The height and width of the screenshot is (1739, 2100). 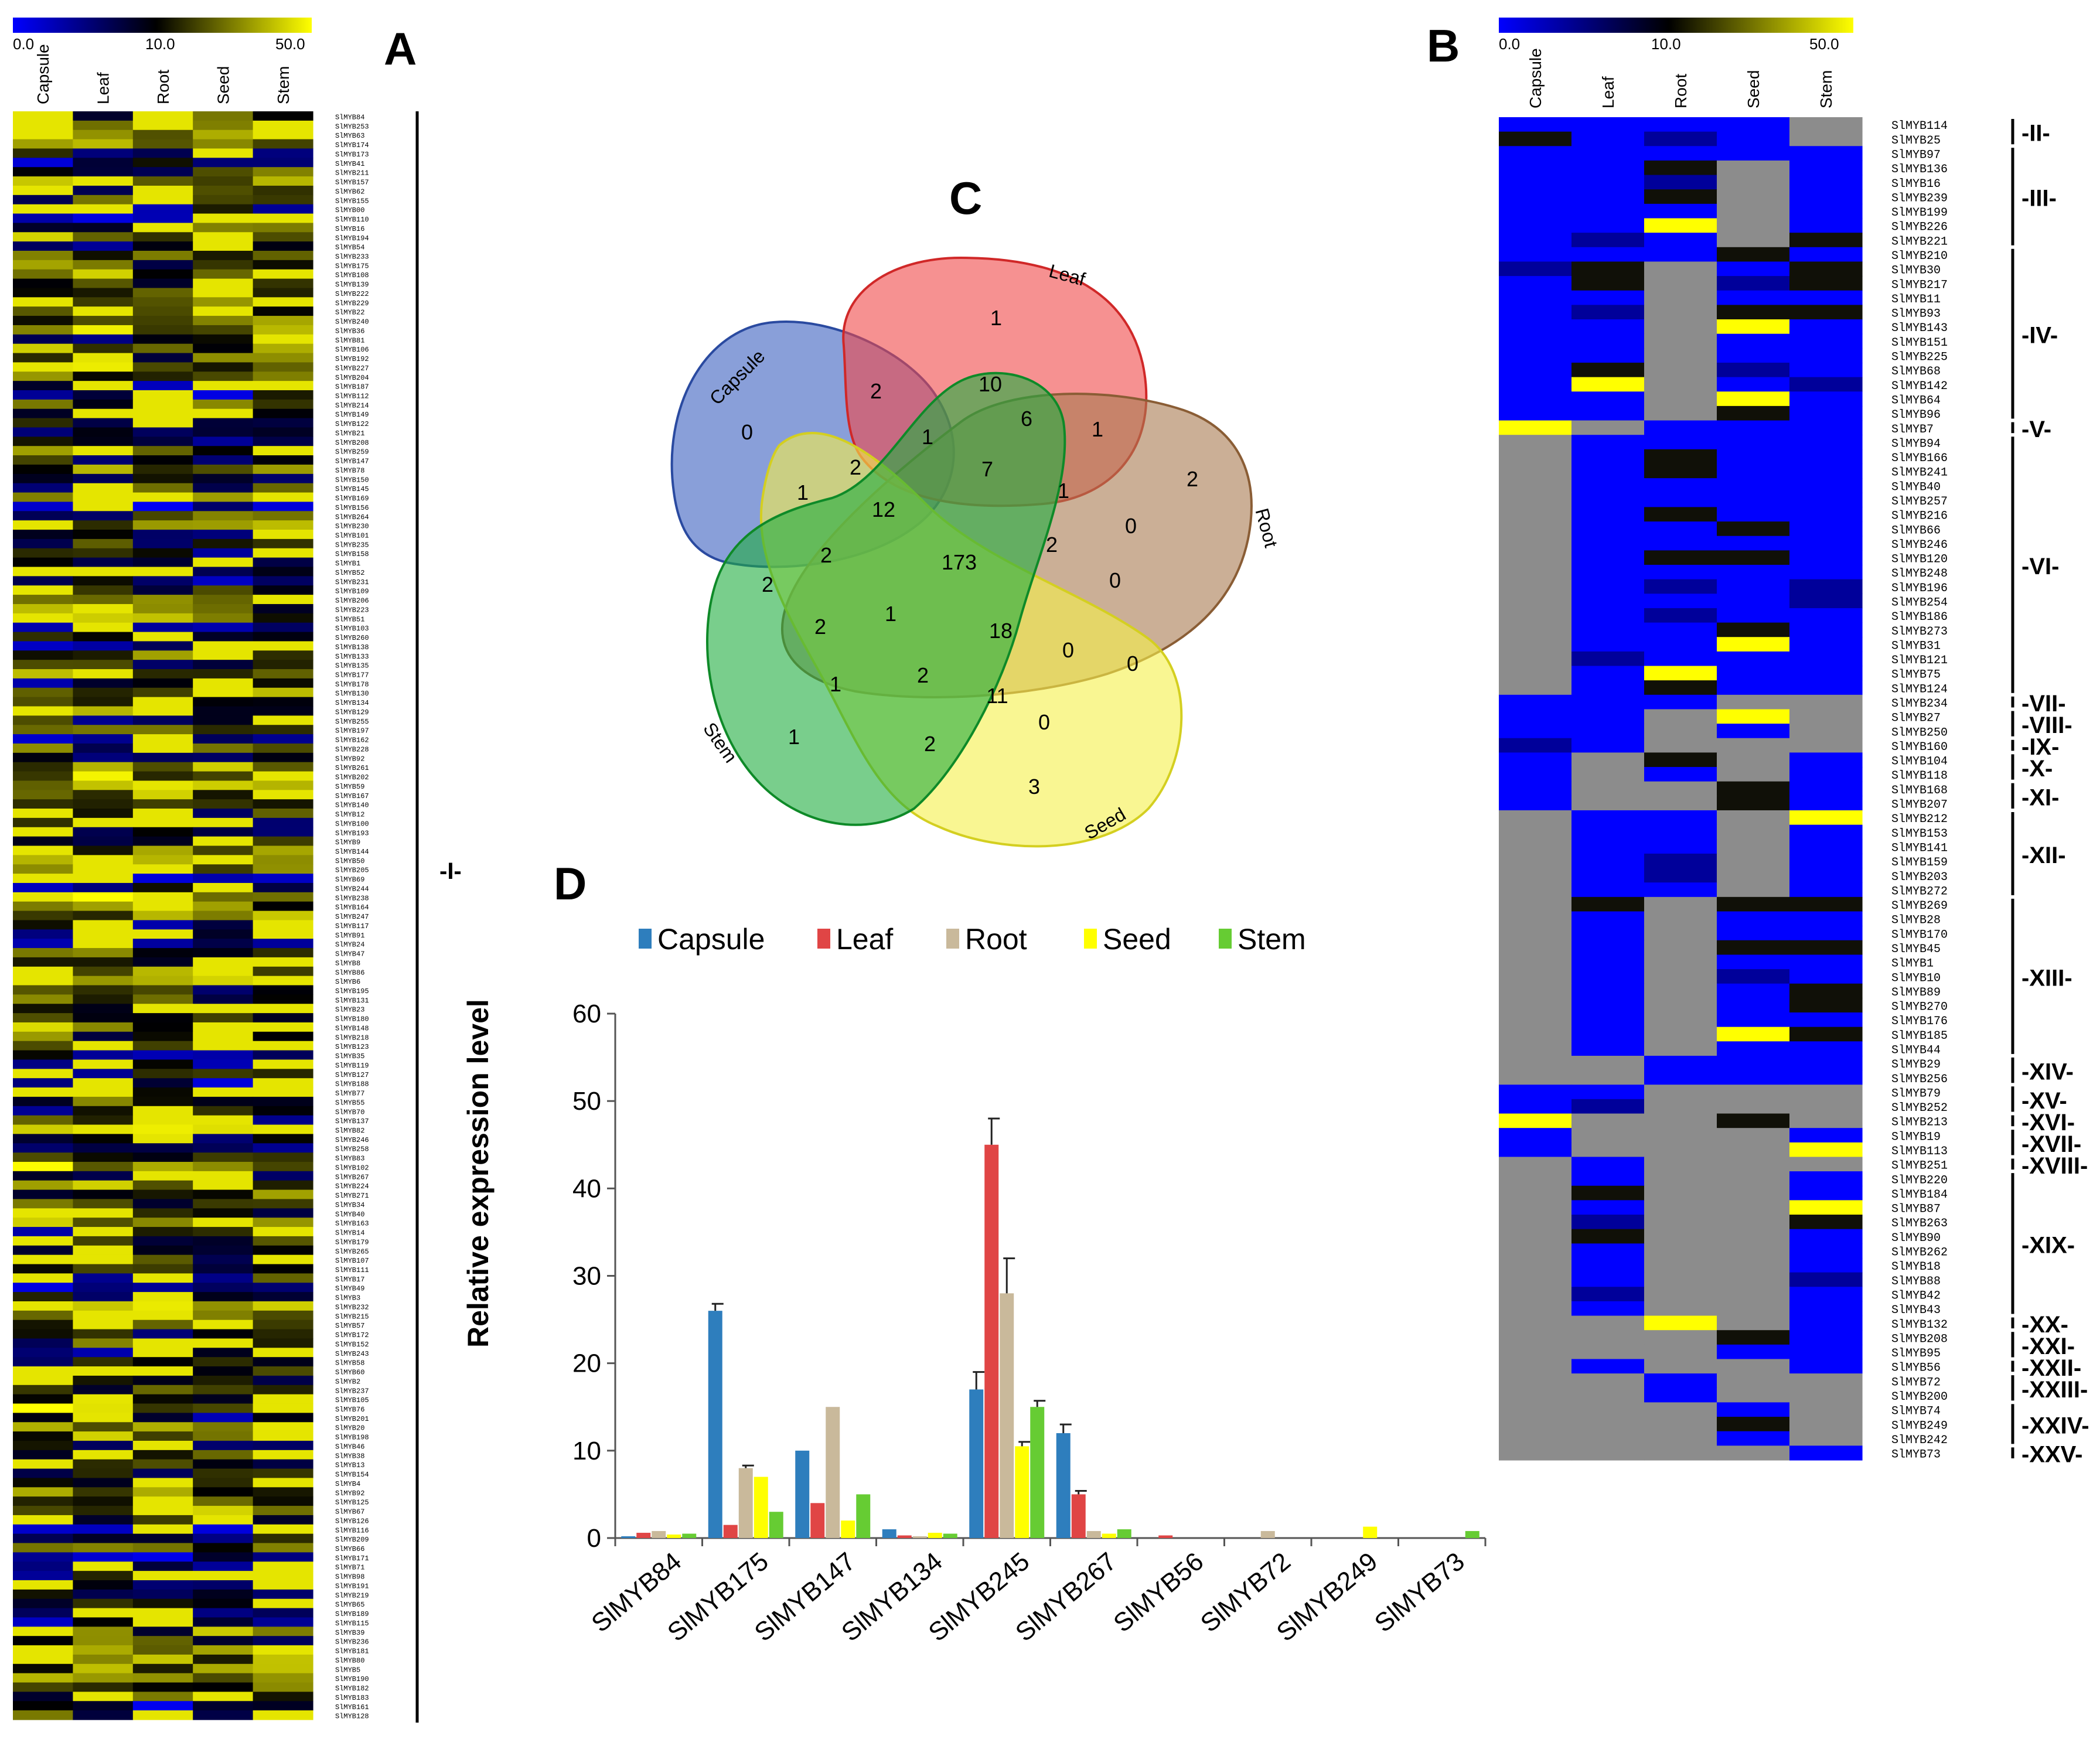 What do you see at coordinates (349, 1159) in the screenshot?
I see `gene-label: SlMYB83` at bounding box center [349, 1159].